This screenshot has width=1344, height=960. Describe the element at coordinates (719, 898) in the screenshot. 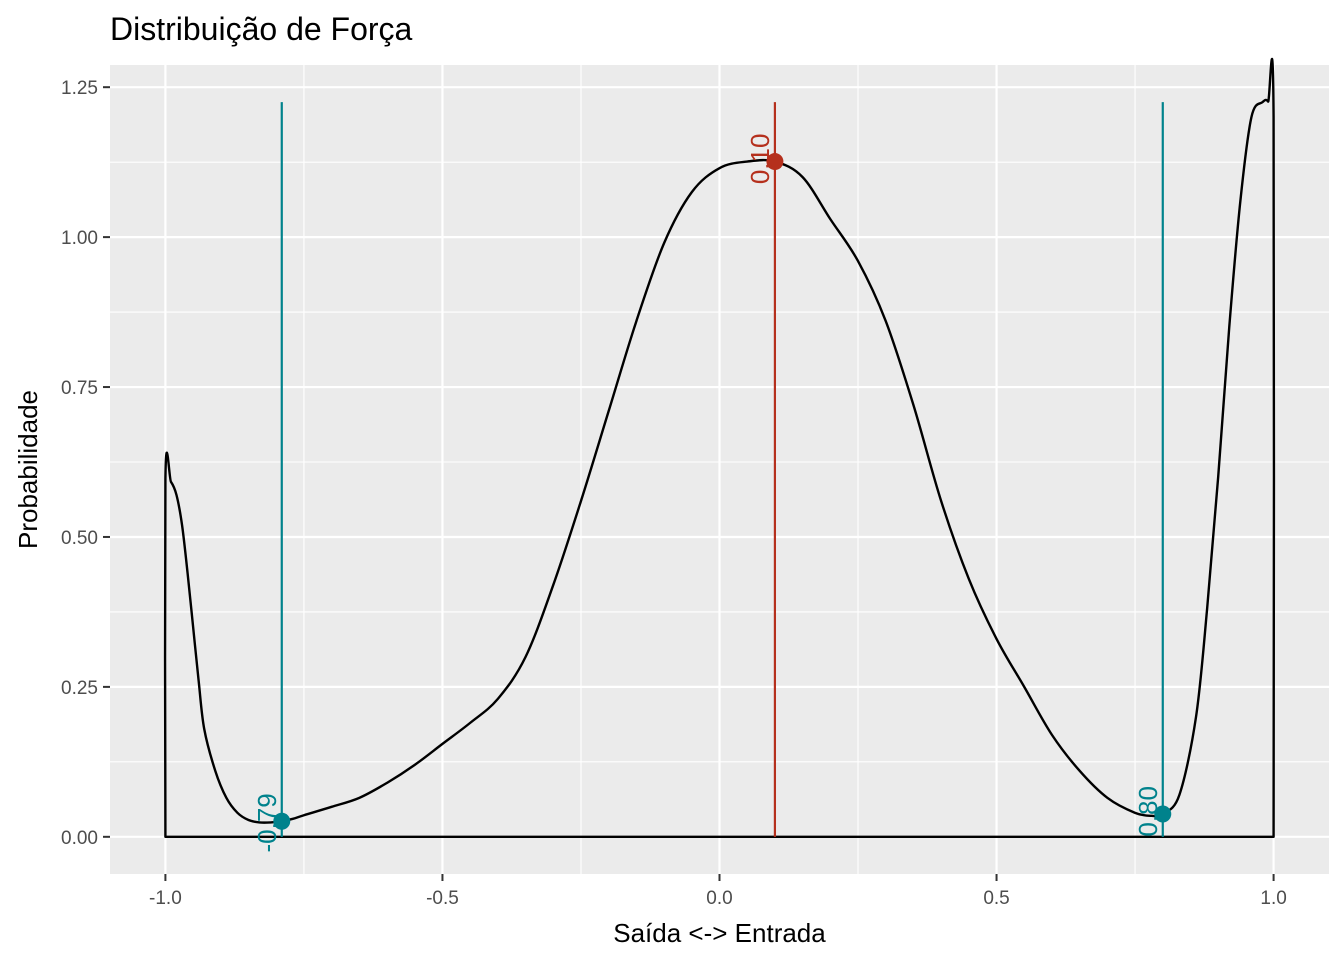

I see `x-tick-label: 0.0` at that location.